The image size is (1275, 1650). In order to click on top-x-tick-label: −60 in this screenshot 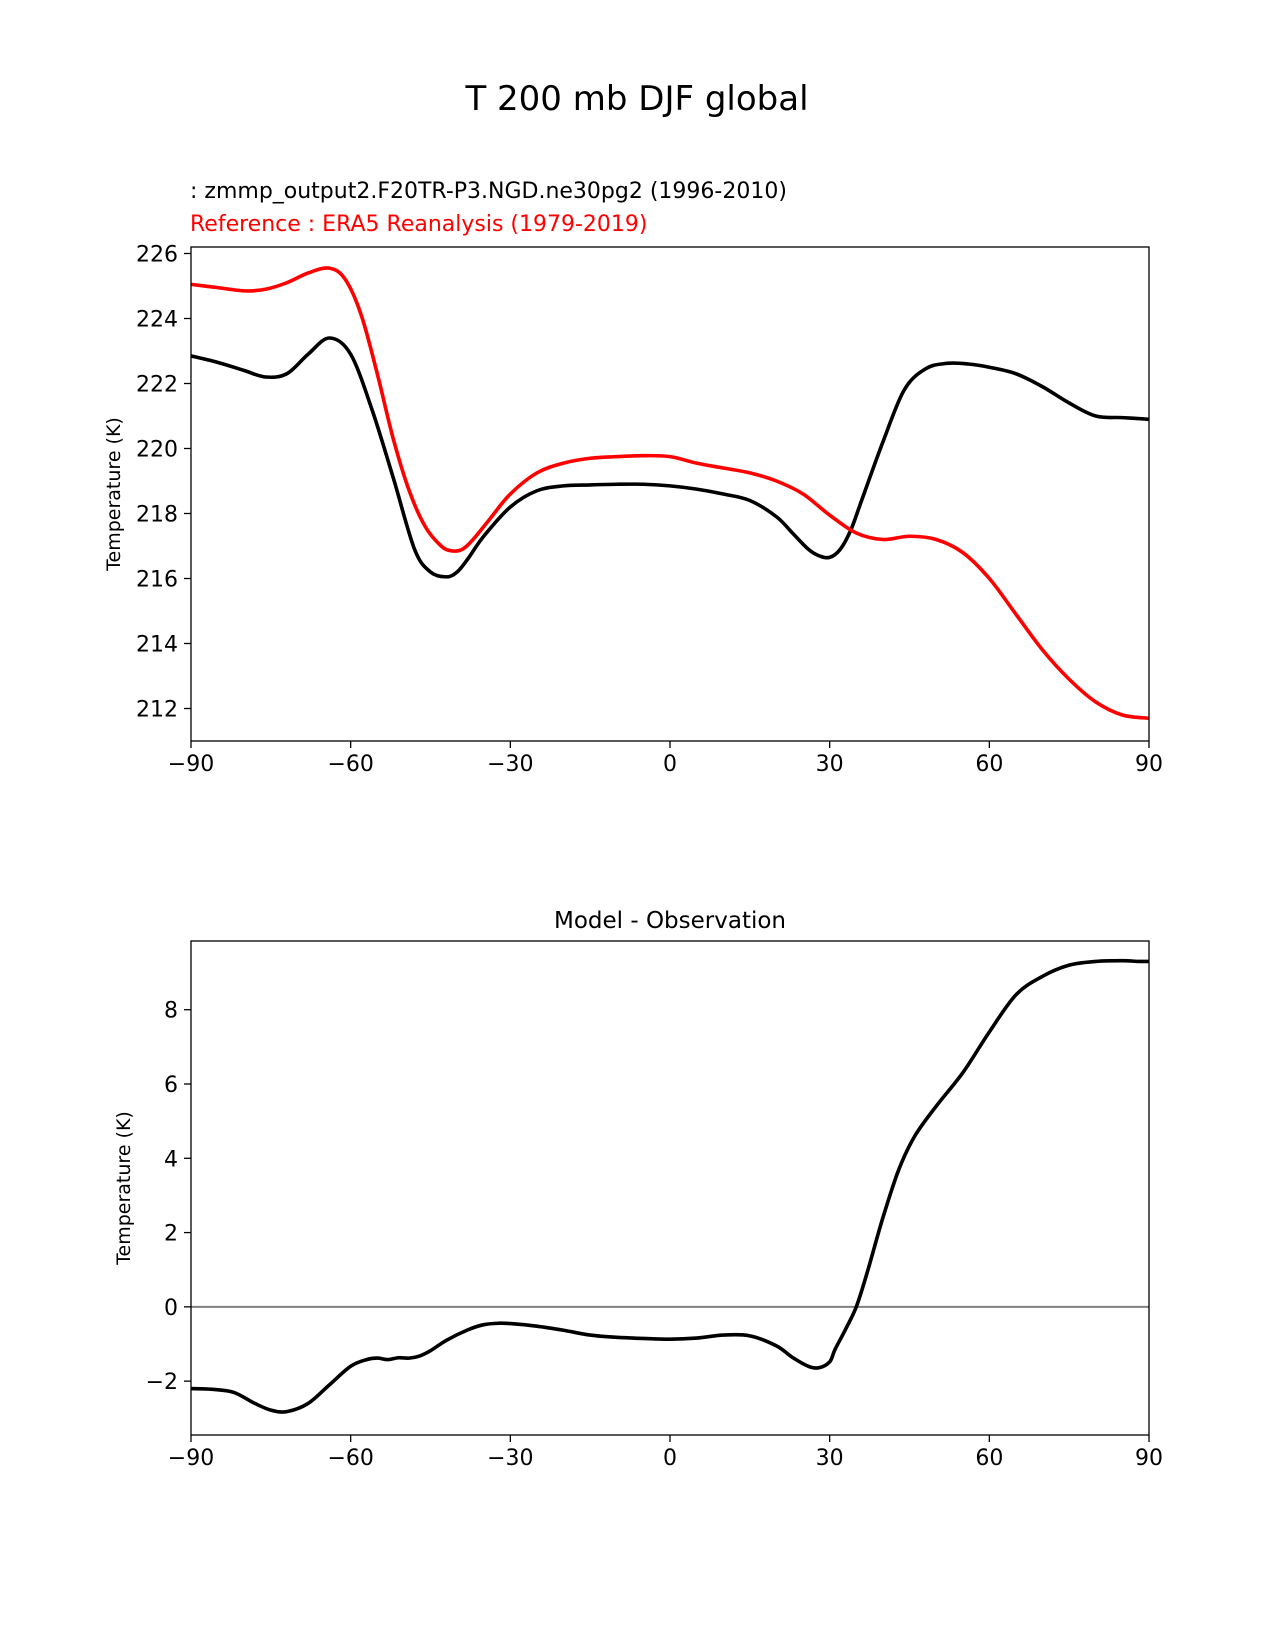, I will do `click(350, 764)`.